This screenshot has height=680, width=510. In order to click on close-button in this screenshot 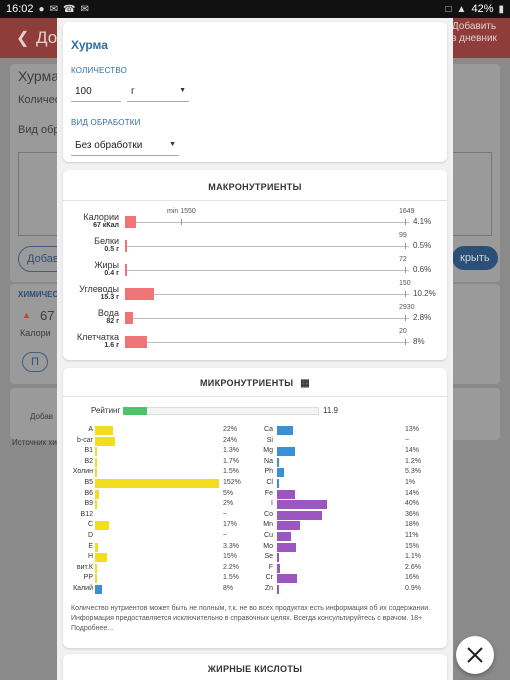, I will do `click(475, 655)`.